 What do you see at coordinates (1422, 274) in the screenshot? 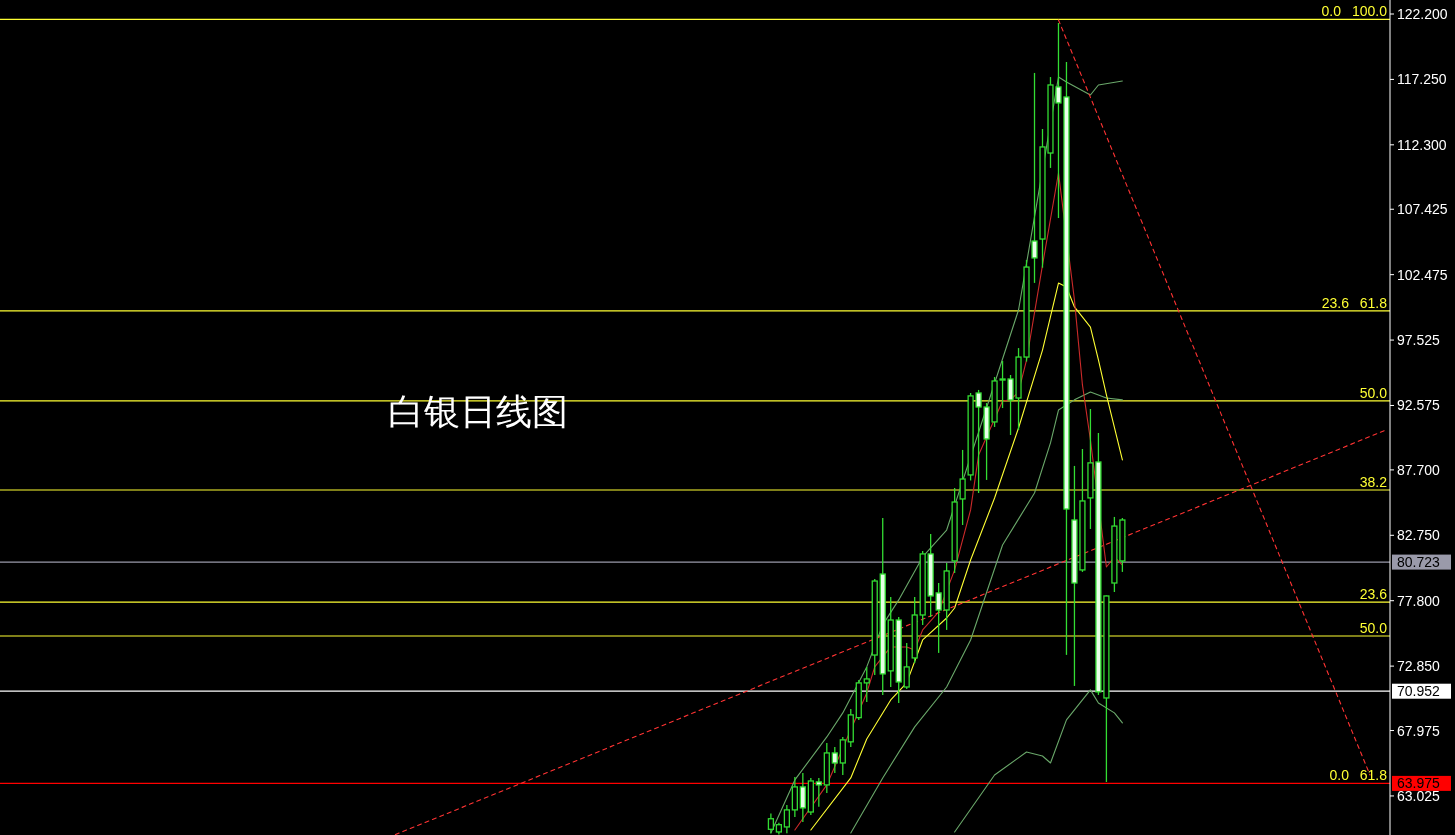
I see `y-tick-label: 102.475` at bounding box center [1422, 274].